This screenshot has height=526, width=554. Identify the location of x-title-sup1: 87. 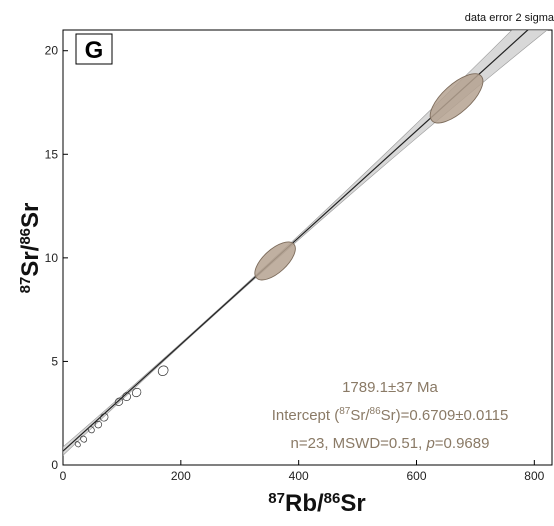
(276, 498).